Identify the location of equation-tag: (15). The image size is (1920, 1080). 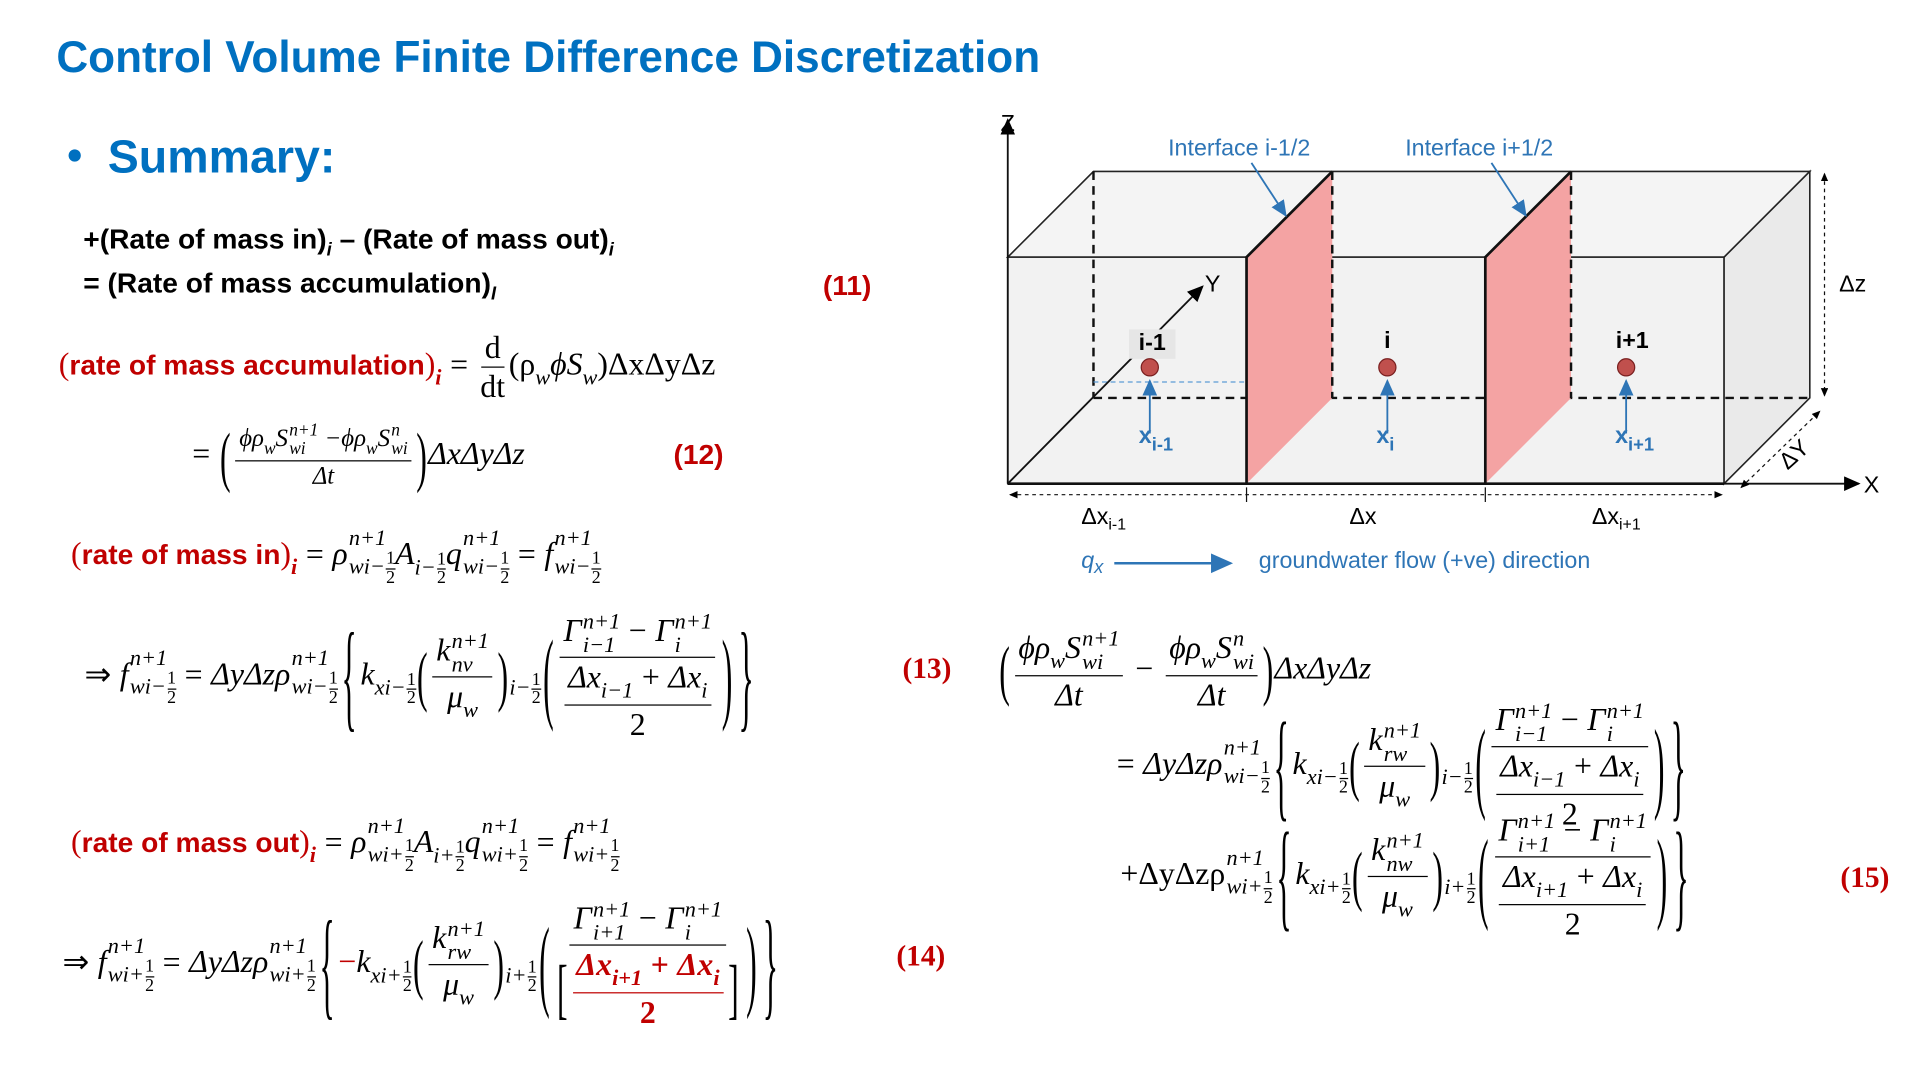
(1865, 878).